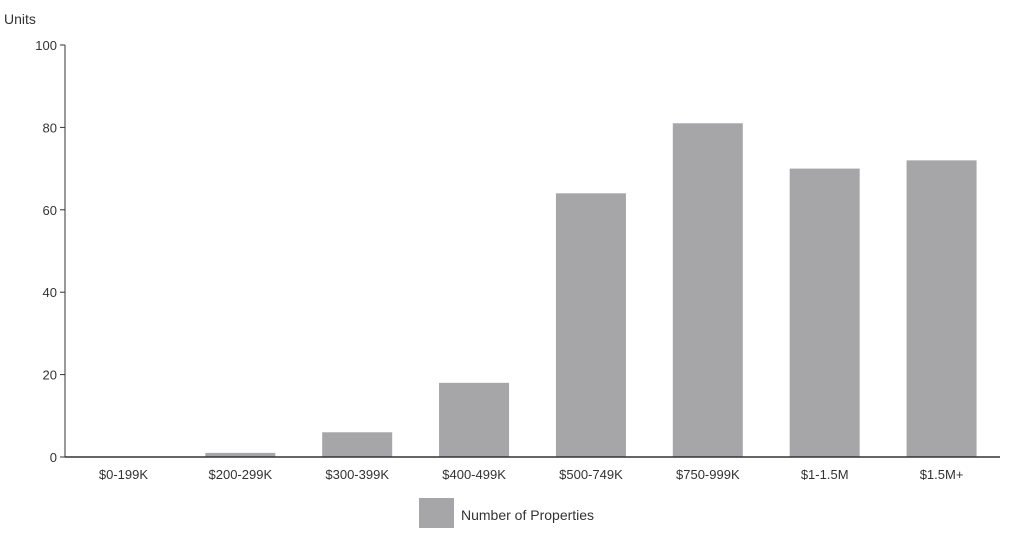 The height and width of the screenshot is (535, 1032). Describe the element at coordinates (241, 474) in the screenshot. I see `x-tick-label: $200-299K` at that location.